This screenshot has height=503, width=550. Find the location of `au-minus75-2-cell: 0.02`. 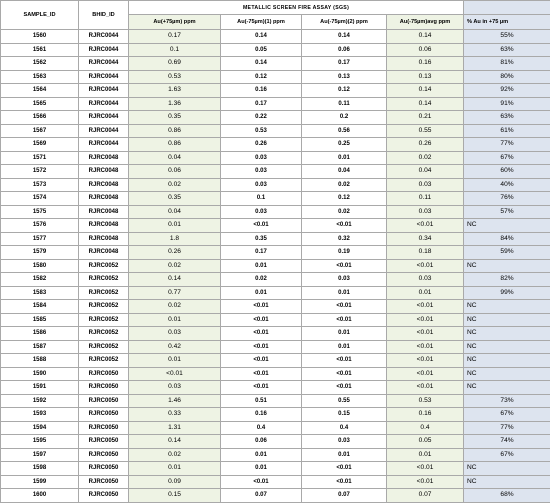

au-minus75-2-cell: 0.02 is located at coordinates (344, 212).